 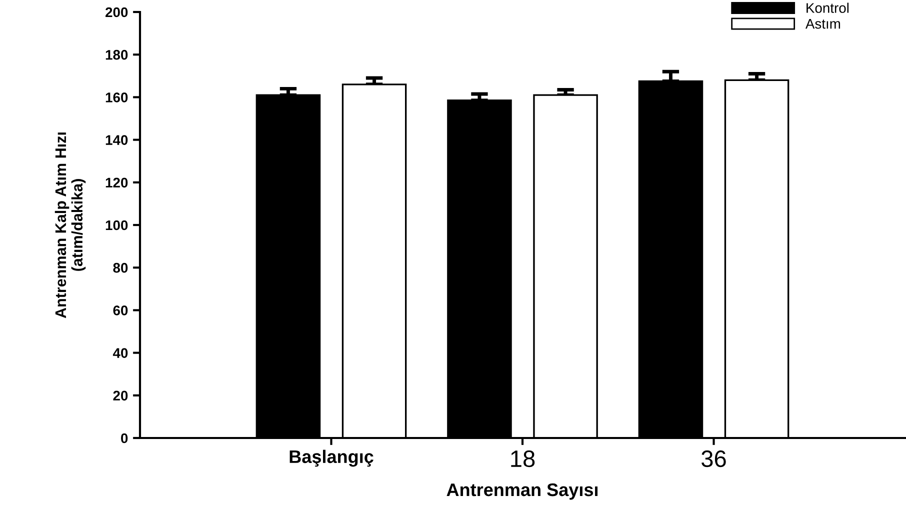 I want to click on y-tick-label: 80, so click(x=120, y=267).